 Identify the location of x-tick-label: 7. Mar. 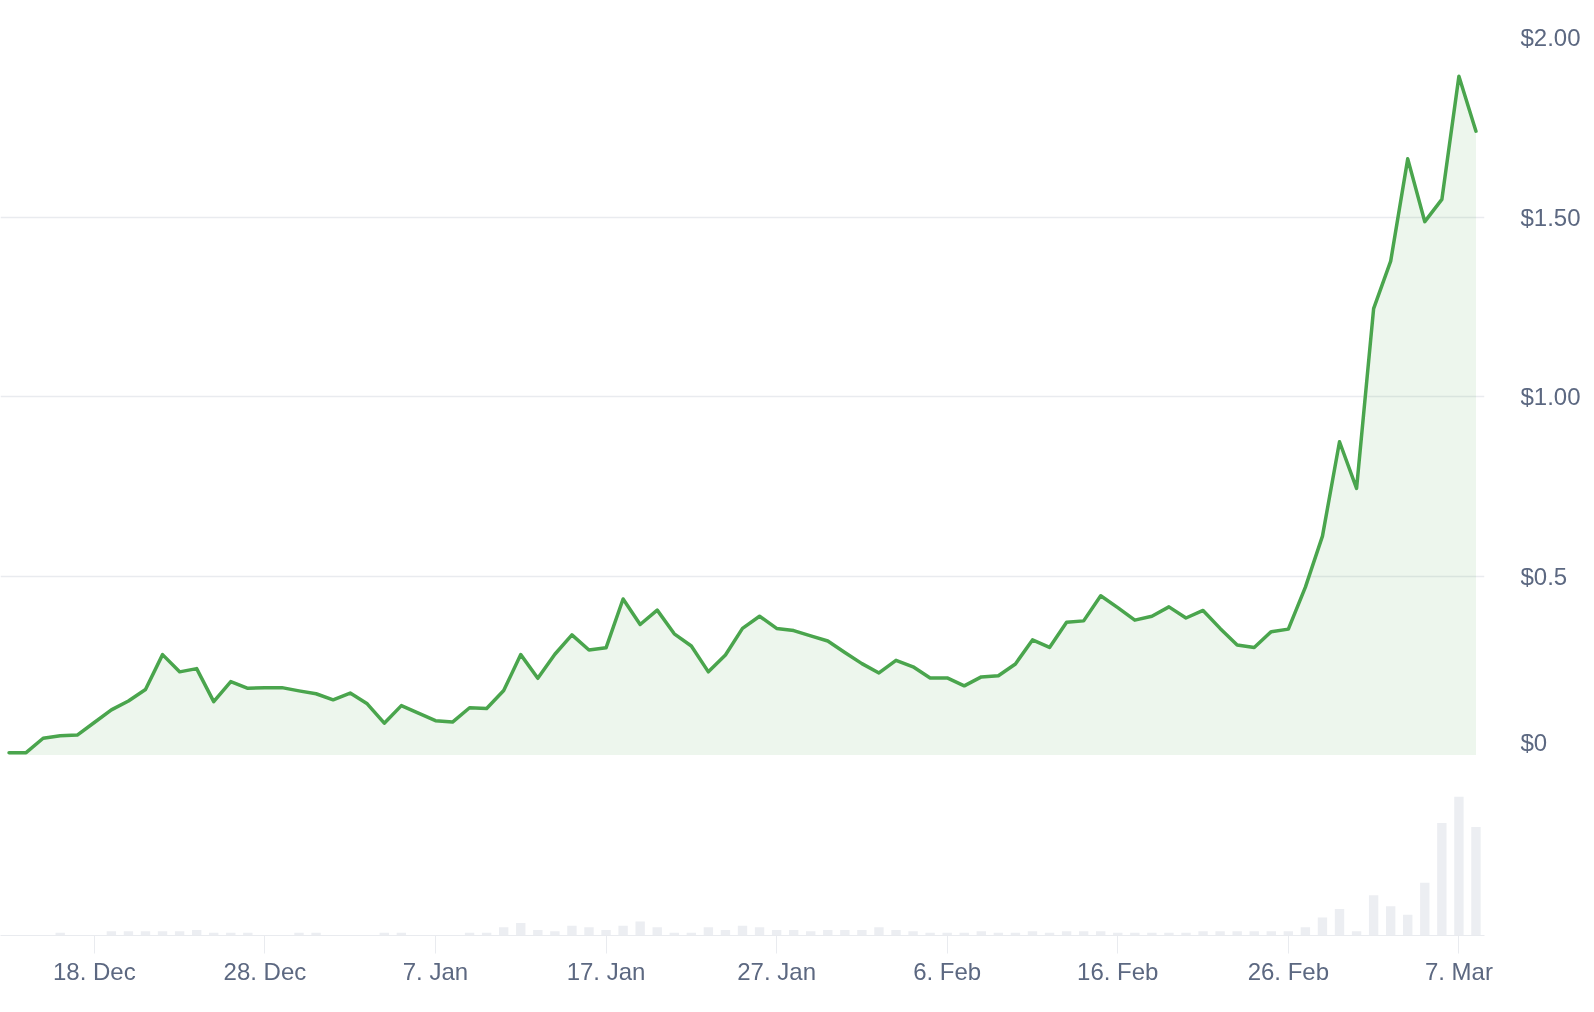
(1458, 971).